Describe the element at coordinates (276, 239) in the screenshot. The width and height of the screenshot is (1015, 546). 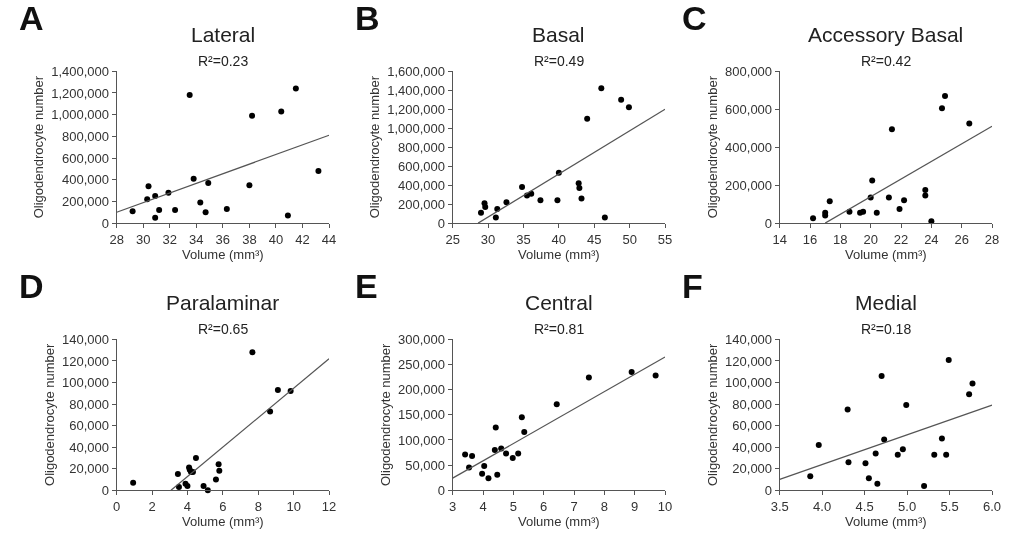
I see `x-tick-label: 40` at that location.